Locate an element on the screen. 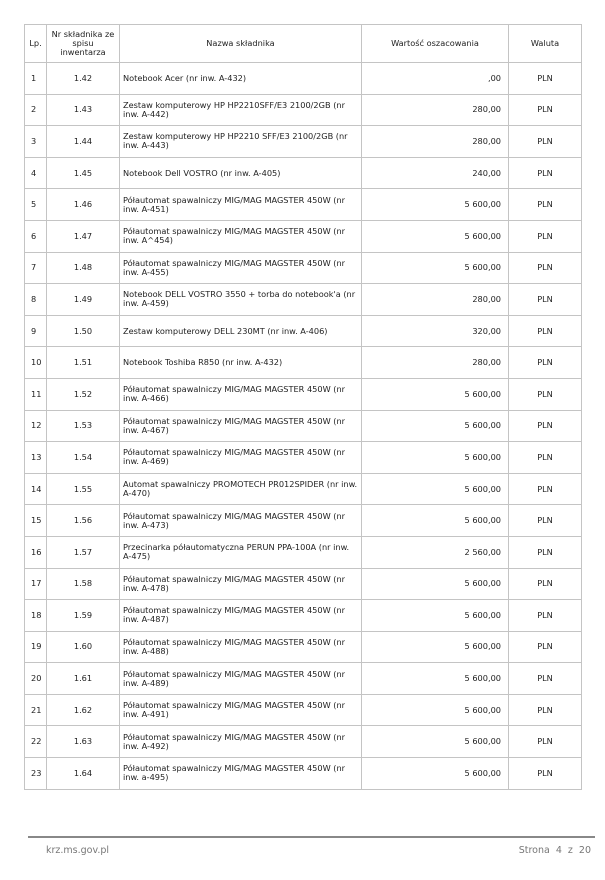  cell-lp: 5 is located at coordinates (35, 204).